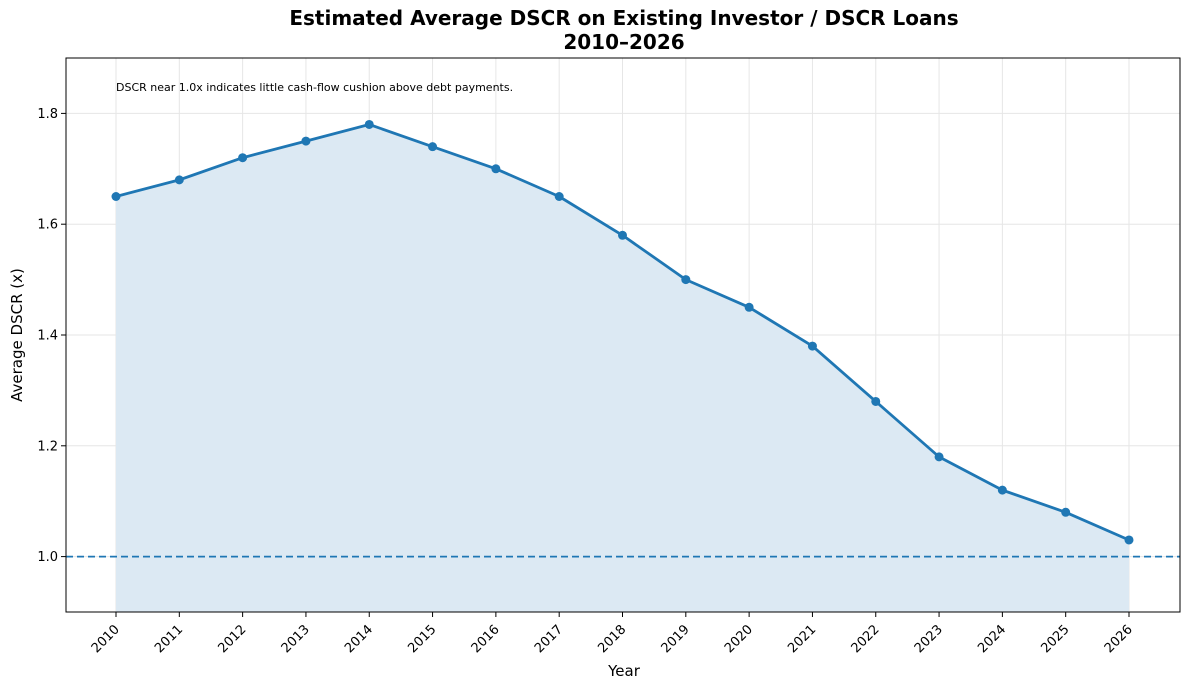 Image resolution: width=1190 pixels, height=690 pixels. What do you see at coordinates (802, 639) in the screenshot?
I see `x-tick-label: 2021` at bounding box center [802, 639].